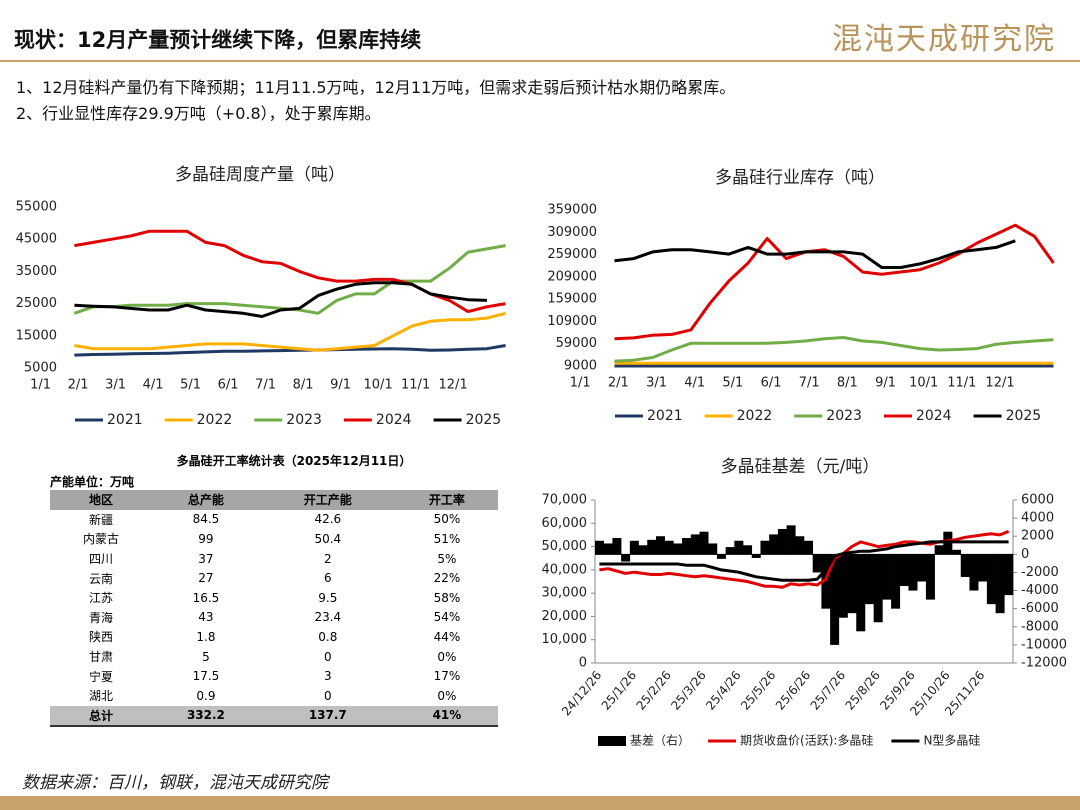 This screenshot has height=810, width=1080. What do you see at coordinates (863, 690) in the screenshot?
I see `x-tick-label: 25/8/26` at bounding box center [863, 690].